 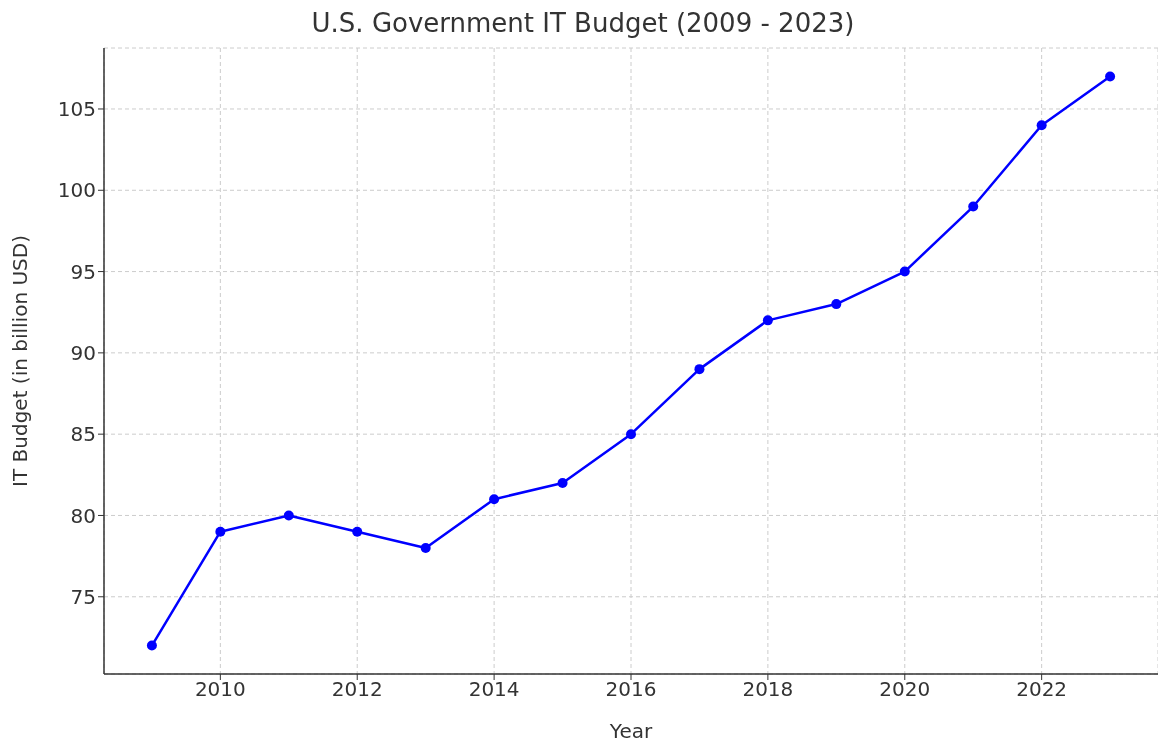 What do you see at coordinates (494, 689) in the screenshot?
I see `x-tick-label: 2014` at bounding box center [494, 689].